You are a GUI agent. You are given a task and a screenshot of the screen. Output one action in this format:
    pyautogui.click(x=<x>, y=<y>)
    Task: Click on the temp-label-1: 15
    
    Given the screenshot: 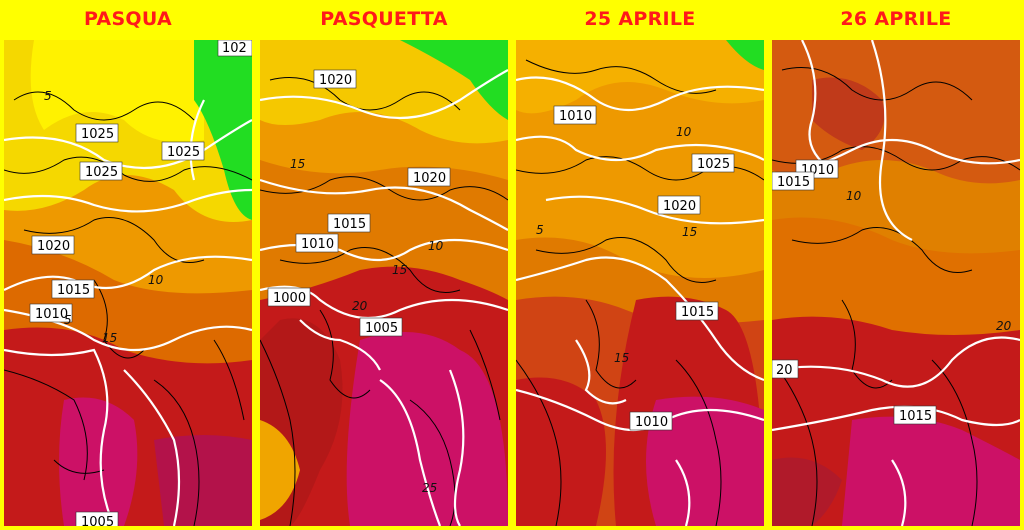 What is the action you would take?
    pyautogui.click(x=297, y=164)
    